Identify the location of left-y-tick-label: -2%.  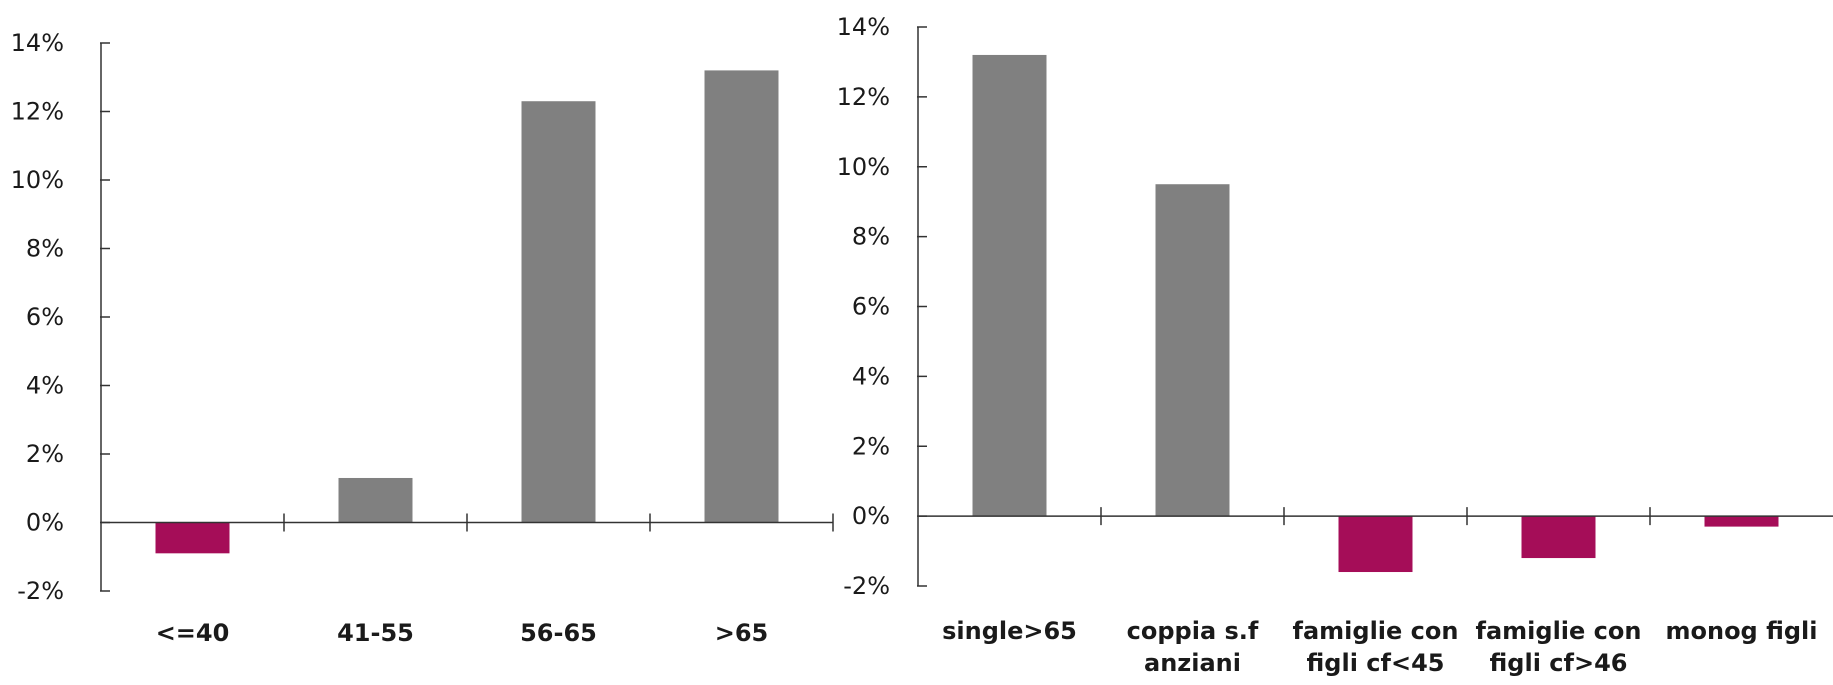
(40, 591).